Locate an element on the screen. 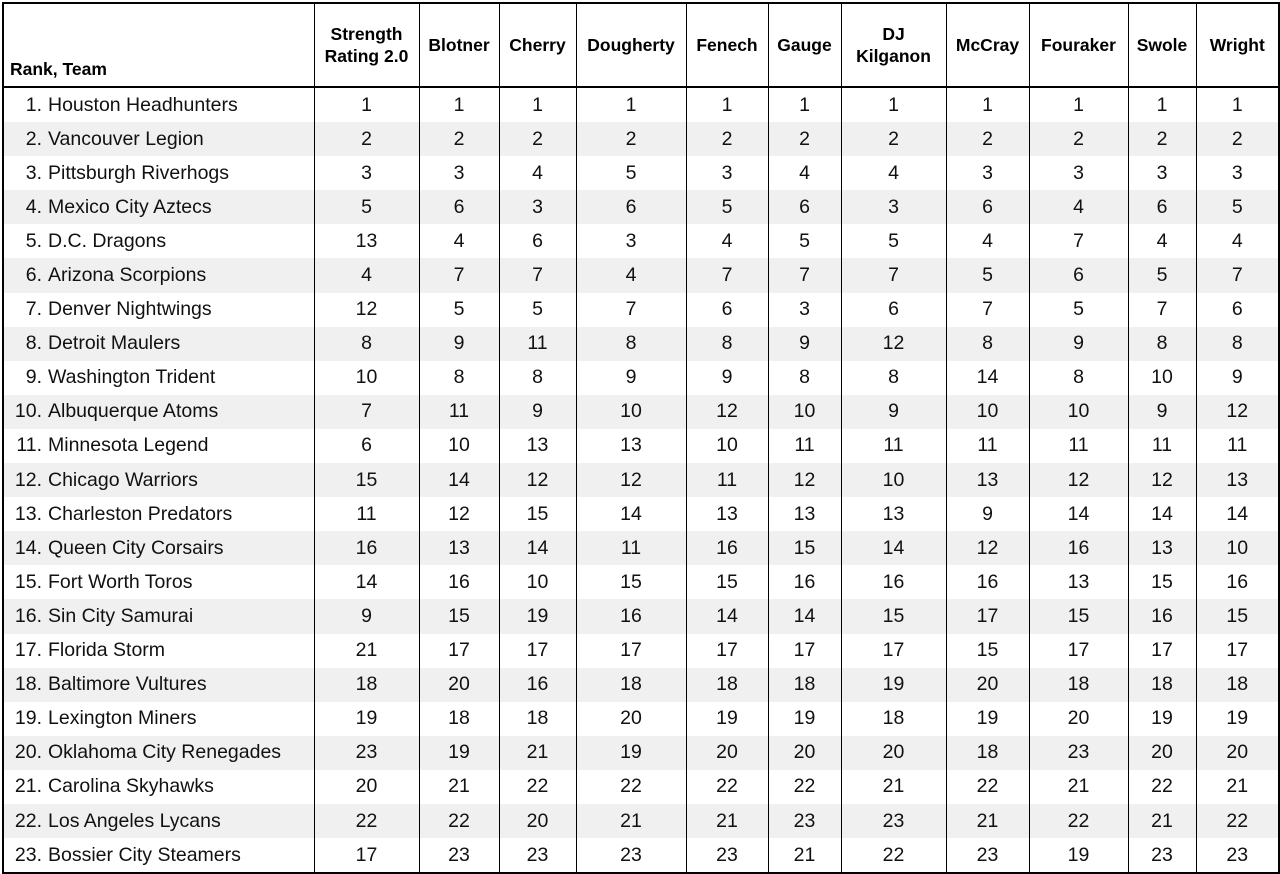 The image size is (1280, 874). column-header: Strength Rating 2.0 is located at coordinates (366, 45).